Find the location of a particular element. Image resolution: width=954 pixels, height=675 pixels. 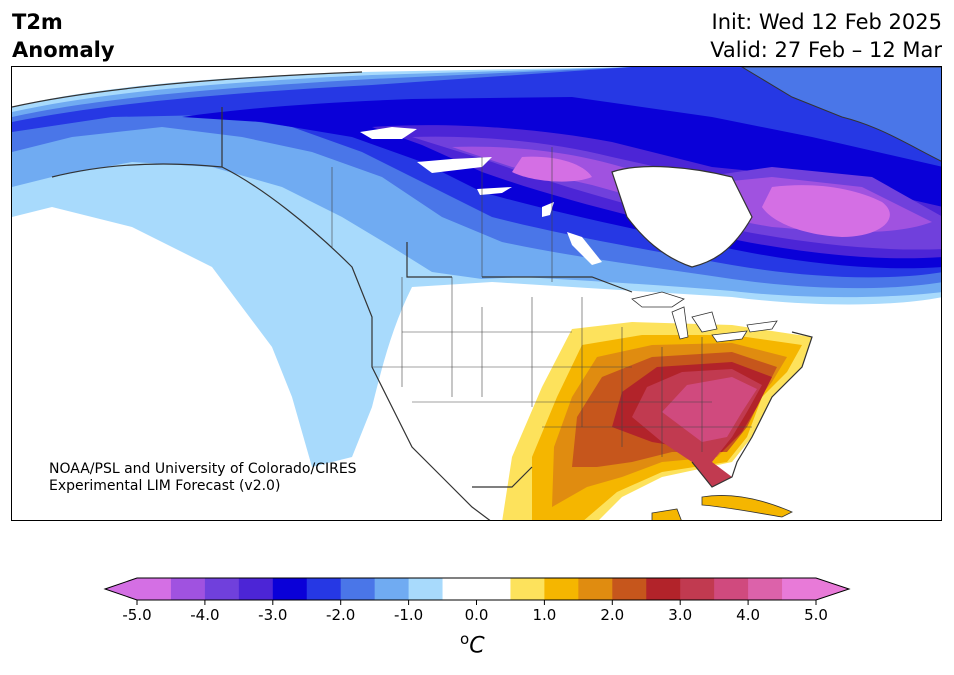

yucatan is located at coordinates (666, 514).